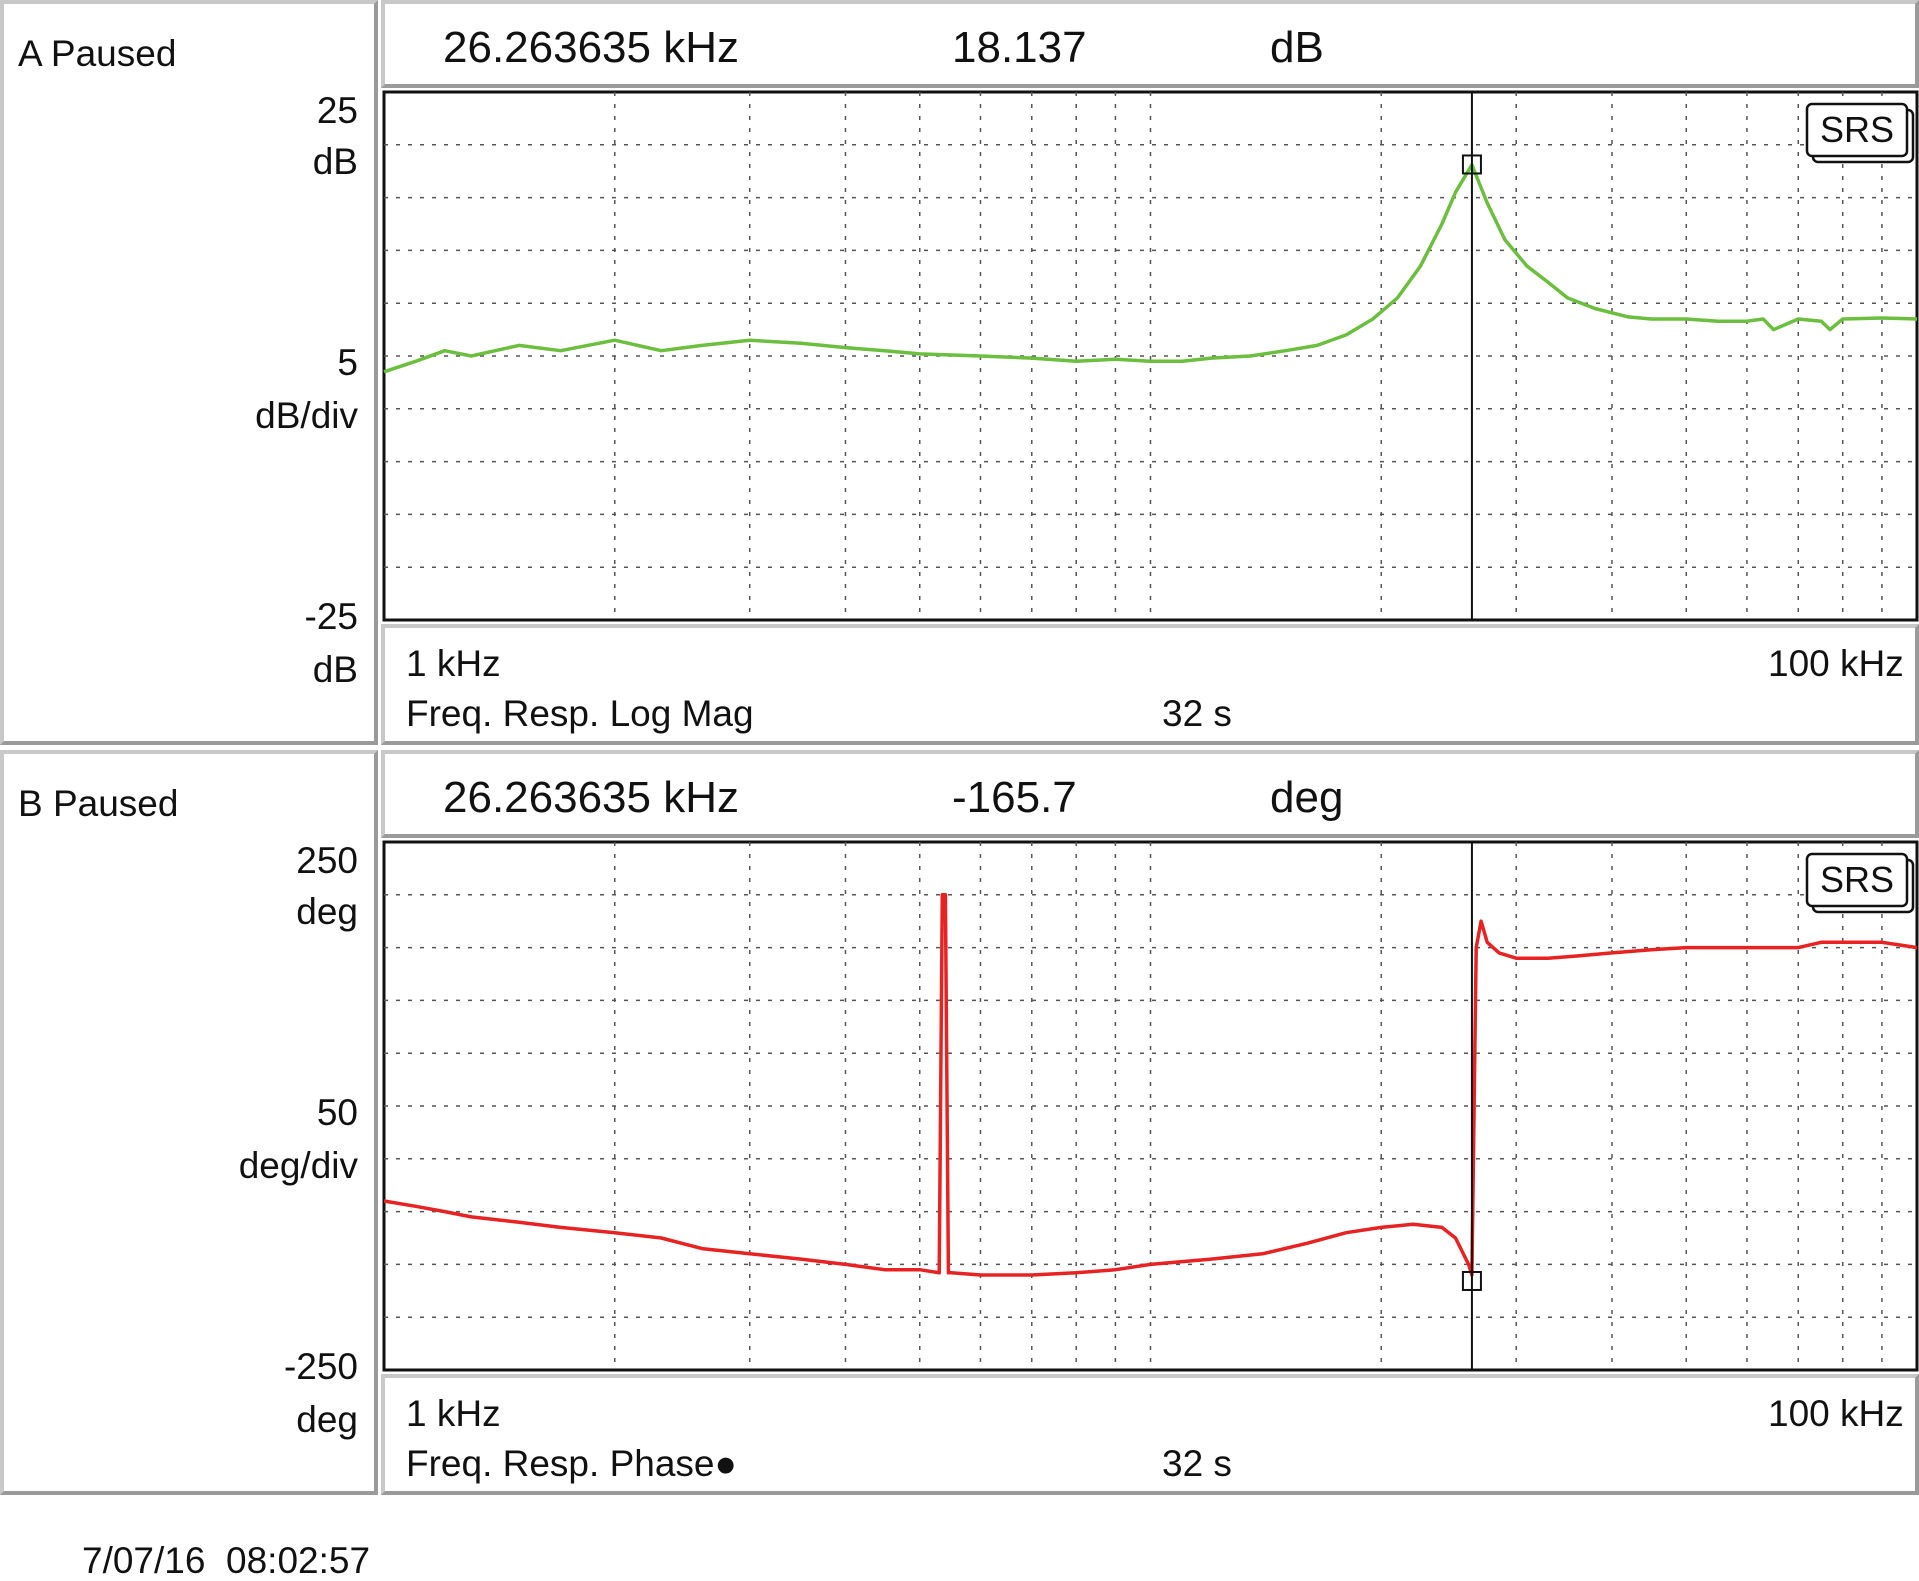 The image size is (1919, 1581). Describe the element at coordinates (1150, 268) in the screenshot. I see `pane-a-trace` at that location.